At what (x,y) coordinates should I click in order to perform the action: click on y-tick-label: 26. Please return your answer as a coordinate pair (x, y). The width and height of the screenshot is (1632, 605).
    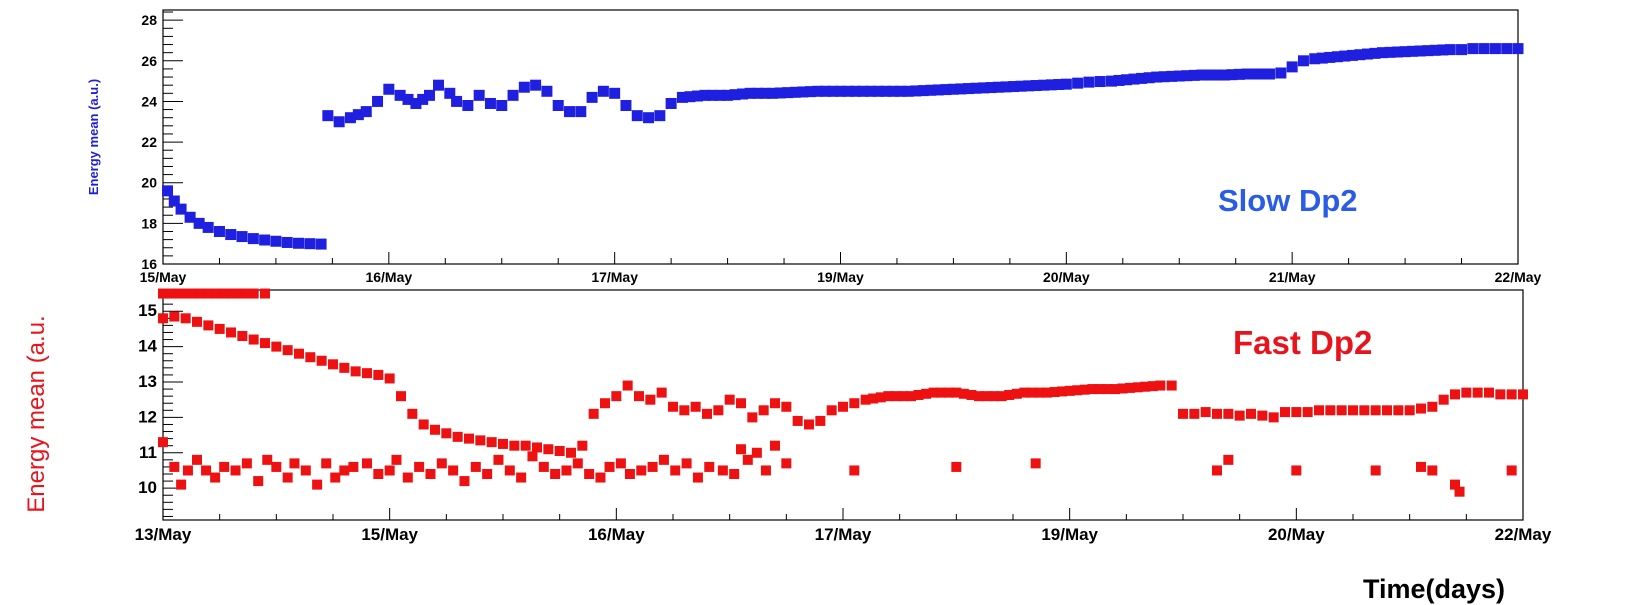
    Looking at the image, I should click on (149, 61).